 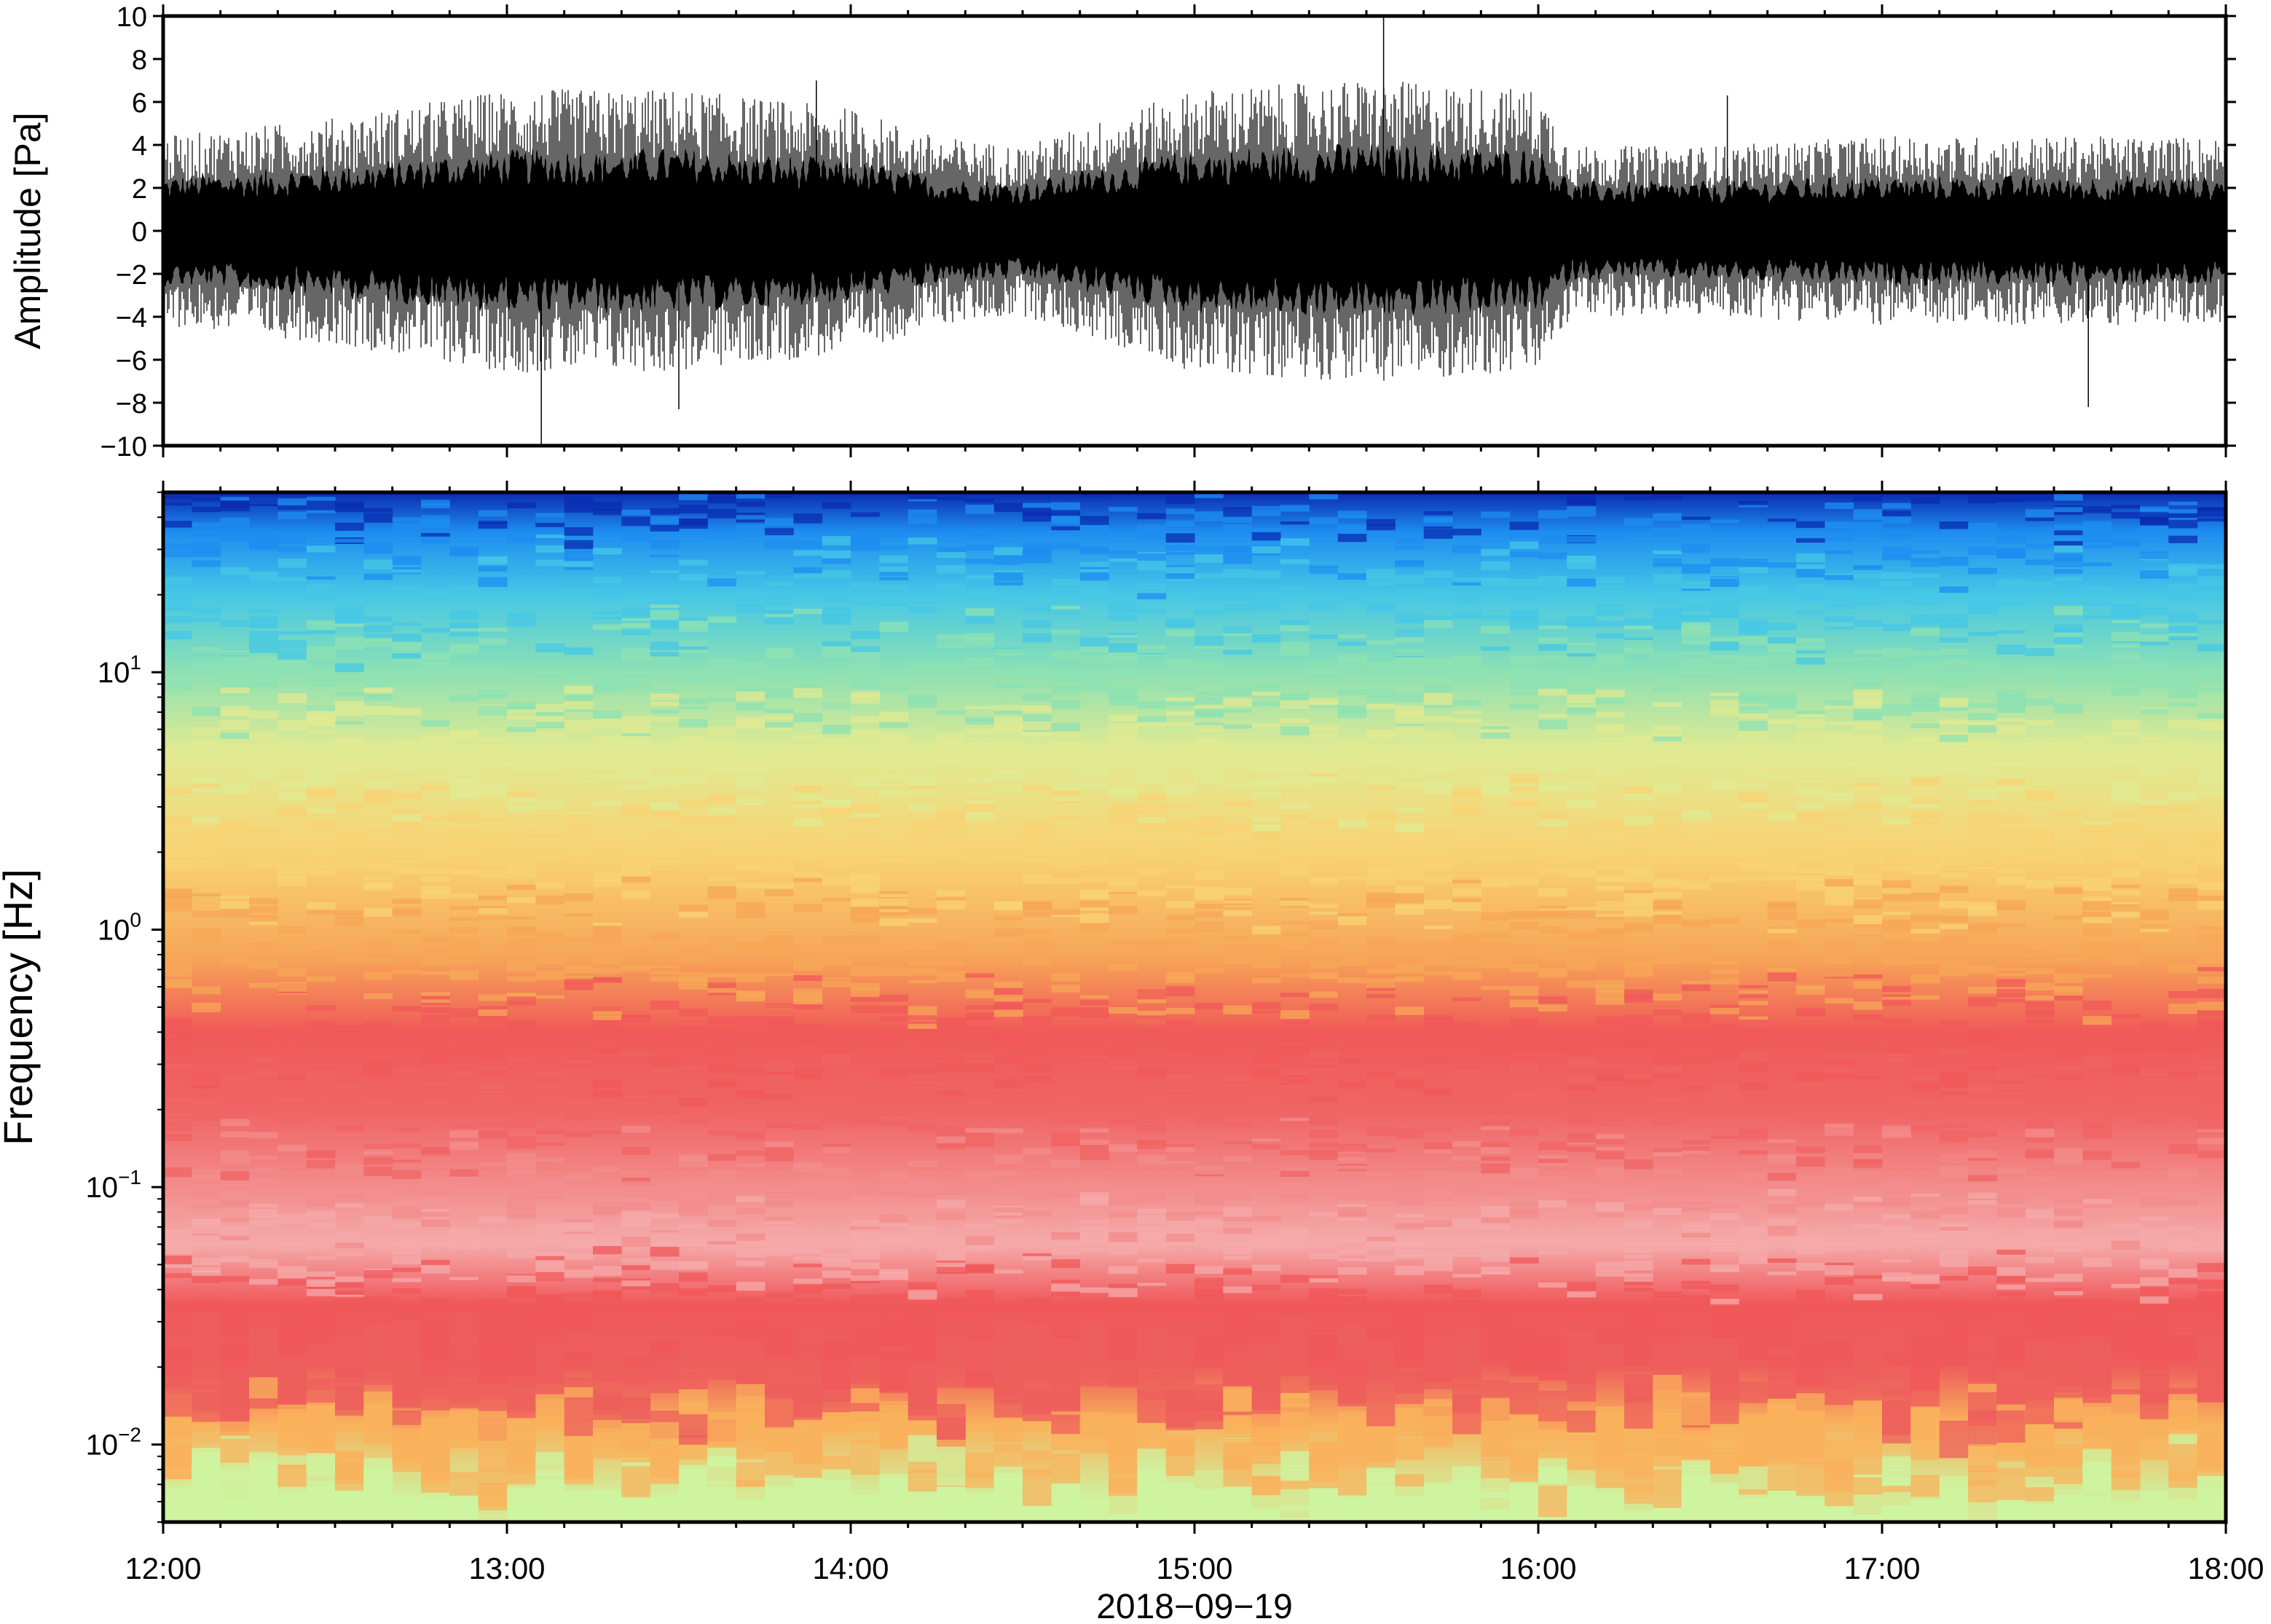 I want to click on waveform-y-tick-label: 10, so click(x=132, y=17).